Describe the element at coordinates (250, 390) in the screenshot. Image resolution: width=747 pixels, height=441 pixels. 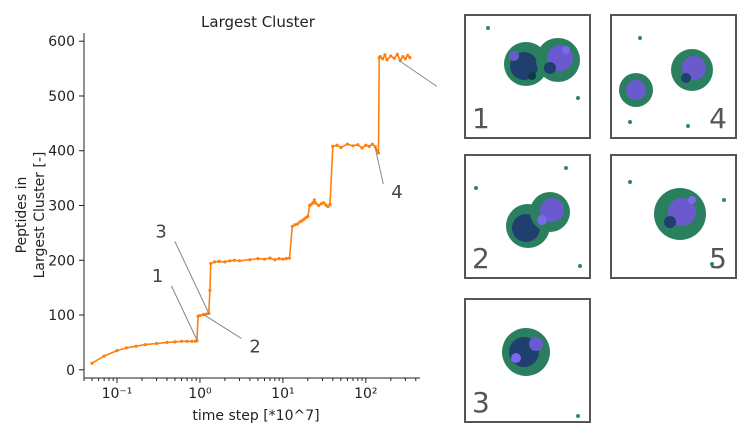
I see `x-ticks: 10⁻¹ 10⁰ 10¹ 10²` at that location.